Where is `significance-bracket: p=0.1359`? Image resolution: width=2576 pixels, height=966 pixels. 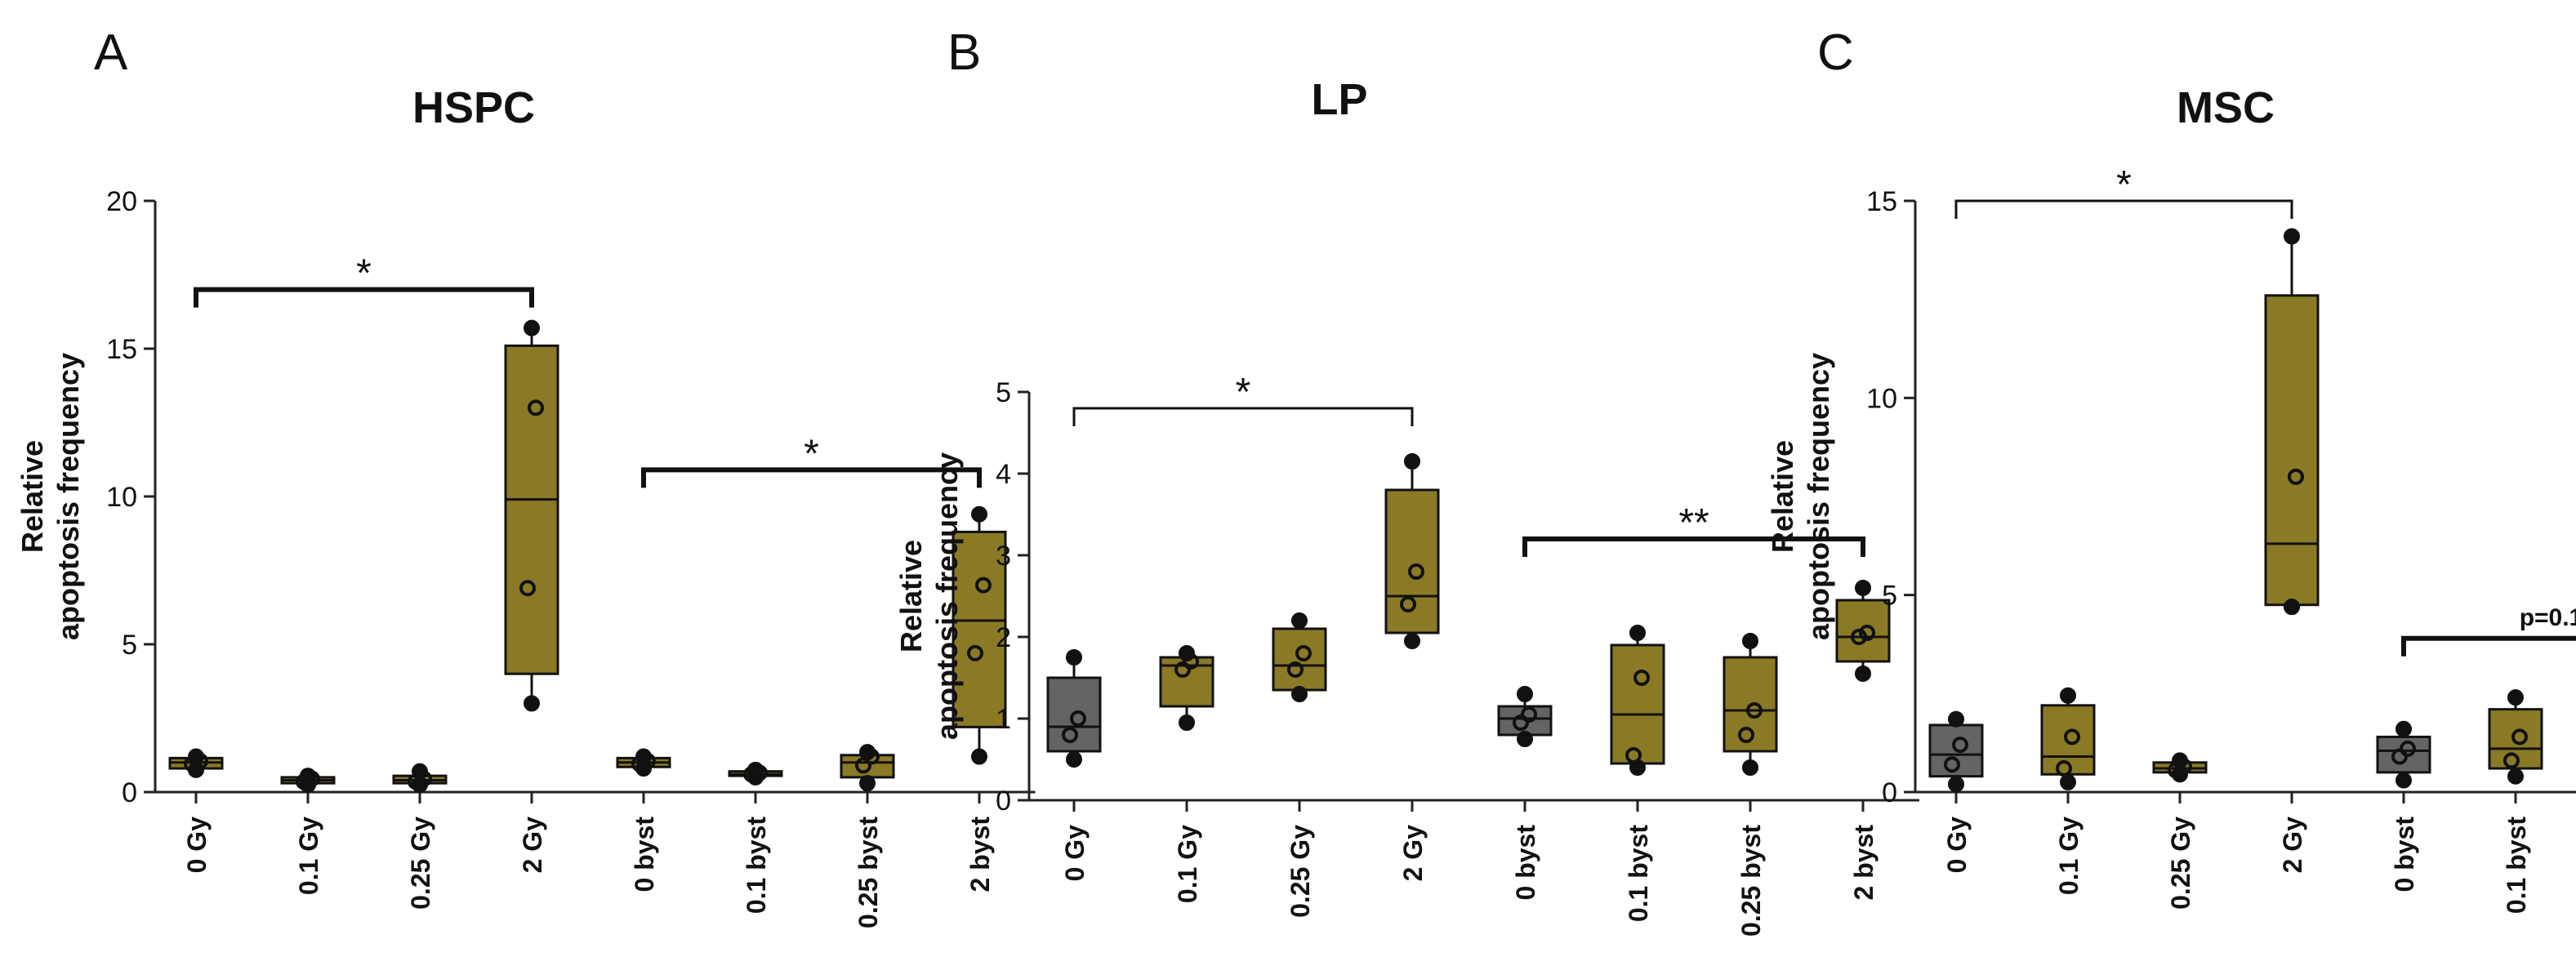
significance-bracket: p=0.1359 is located at coordinates (2488, 631).